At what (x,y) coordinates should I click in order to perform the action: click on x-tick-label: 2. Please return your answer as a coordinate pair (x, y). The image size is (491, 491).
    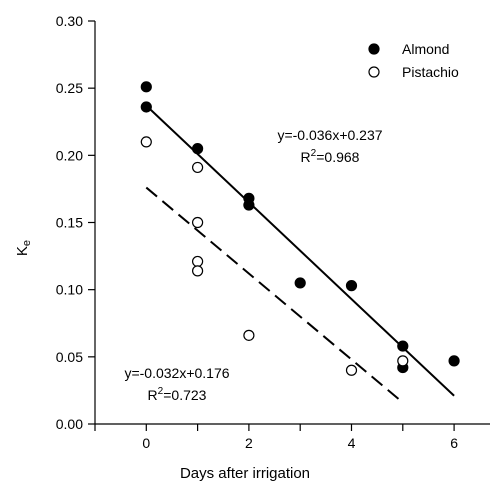
    Looking at the image, I should click on (249, 443).